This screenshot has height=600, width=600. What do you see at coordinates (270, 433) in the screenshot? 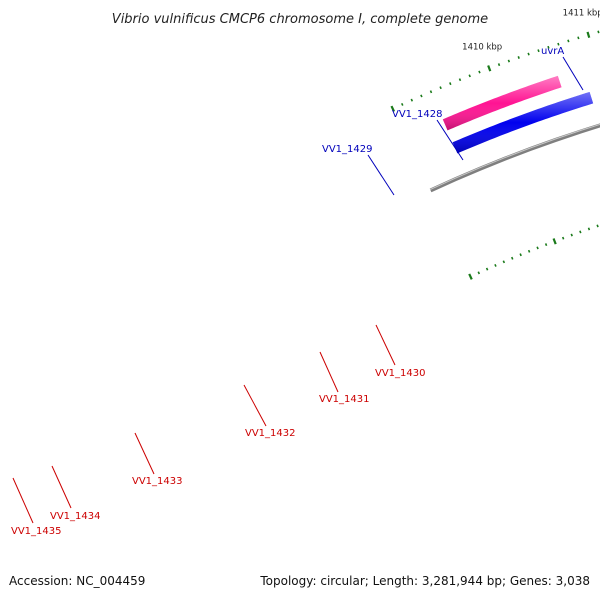
I see `gene-label: VV1_1432` at bounding box center [270, 433].